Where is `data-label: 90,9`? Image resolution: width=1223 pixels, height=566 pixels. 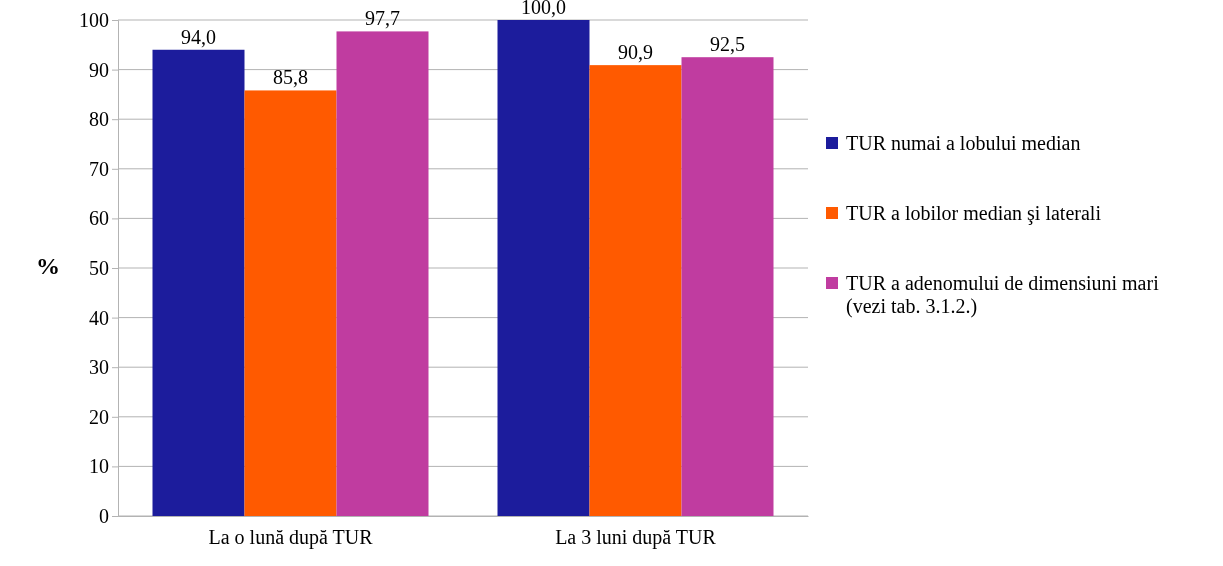
data-label: 90,9 is located at coordinates (635, 52).